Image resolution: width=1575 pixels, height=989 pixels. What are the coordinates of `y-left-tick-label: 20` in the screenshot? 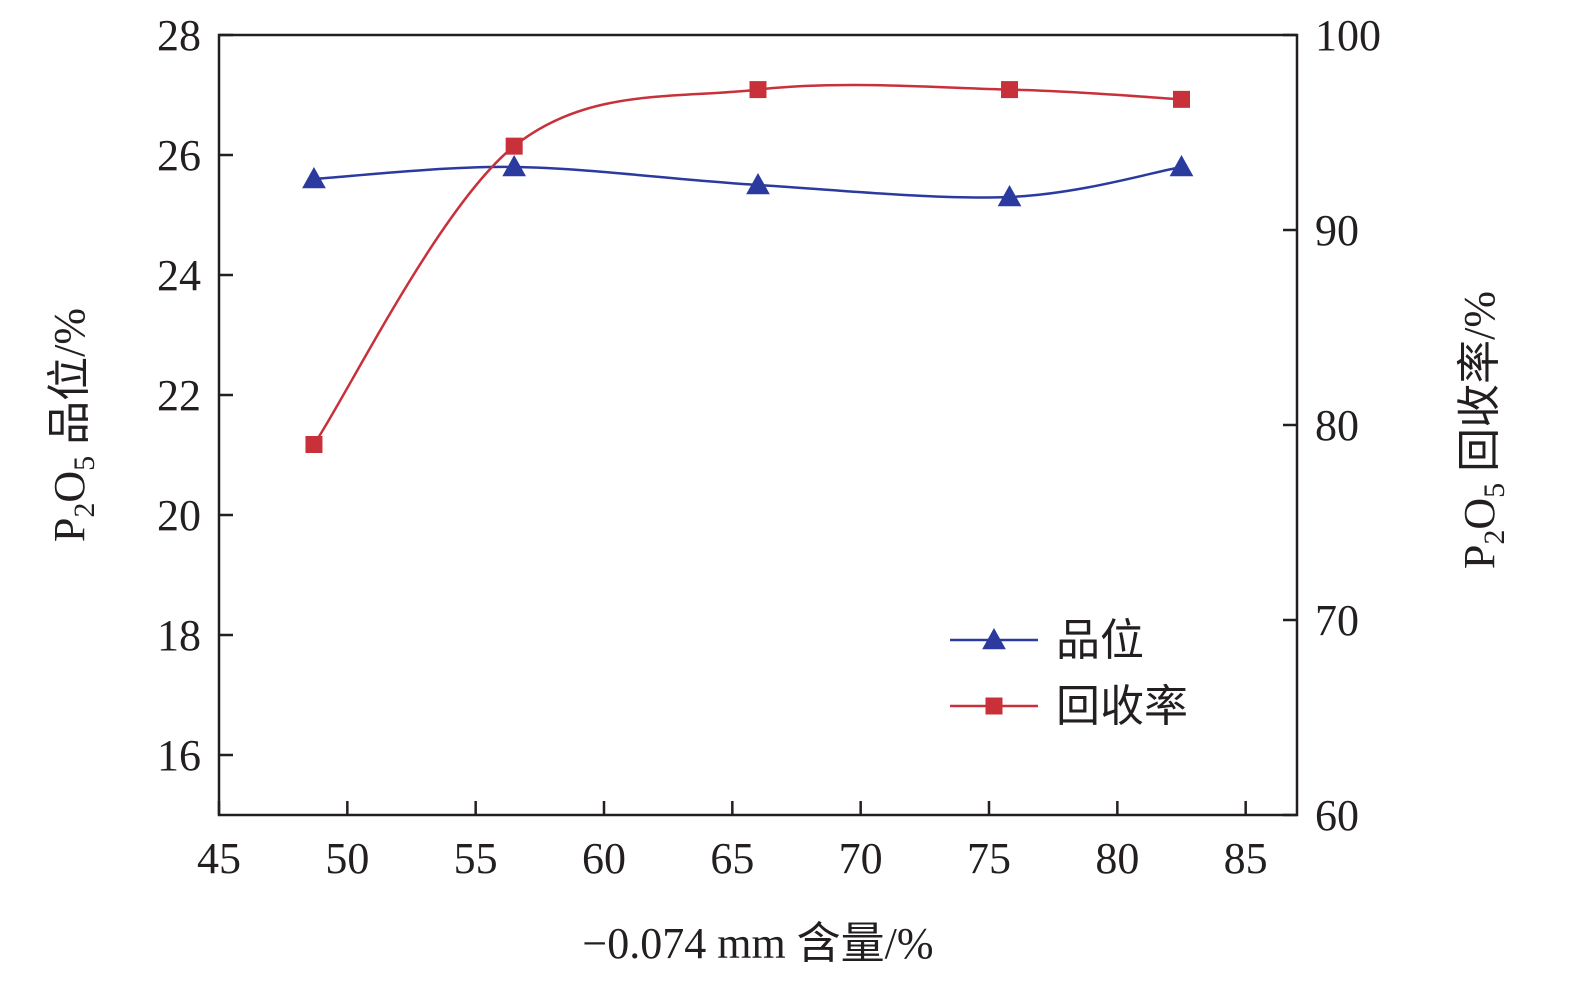 It's located at (179, 515).